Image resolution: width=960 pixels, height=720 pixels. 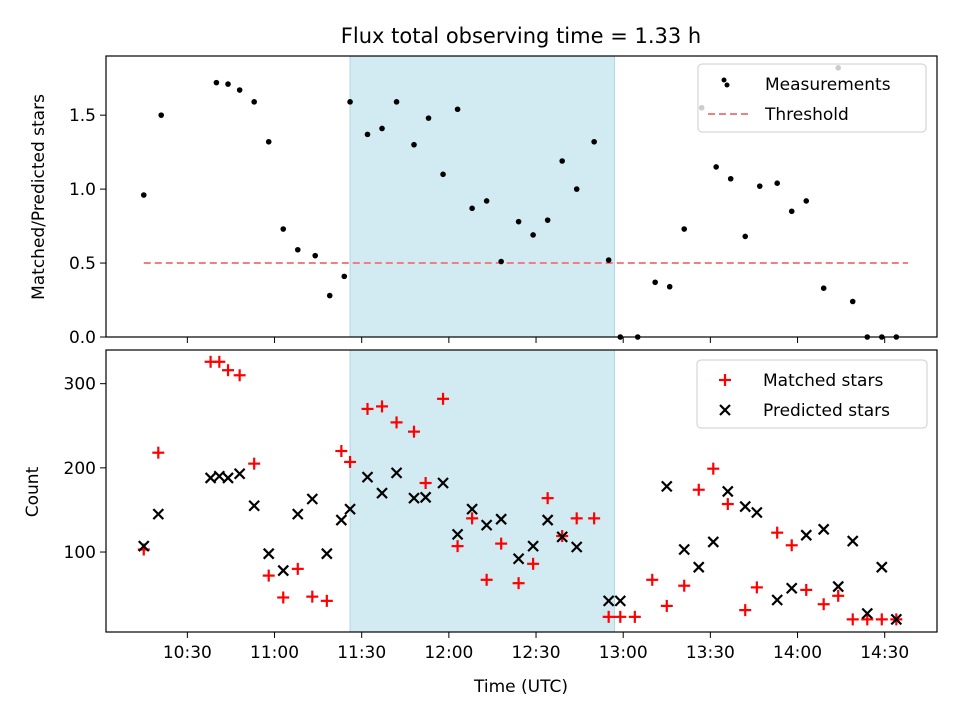 What do you see at coordinates (87, 227) in the screenshot?
I see `top-y-ticks: 0.0 0.5 1.0 1.5` at bounding box center [87, 227].